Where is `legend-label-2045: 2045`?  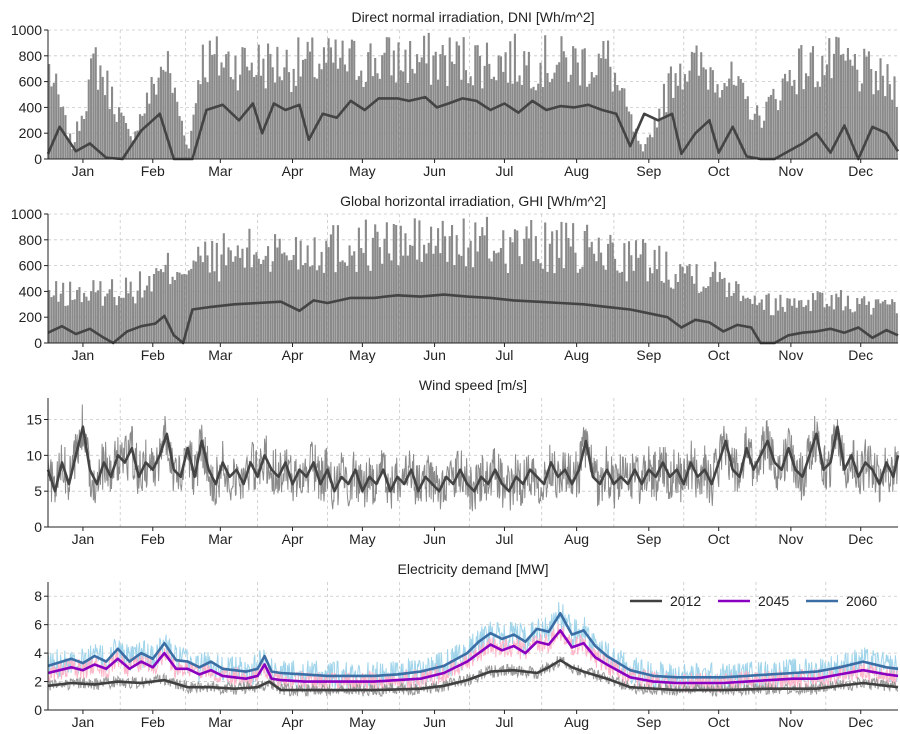 legend-label-2045: 2045 is located at coordinates (773, 601).